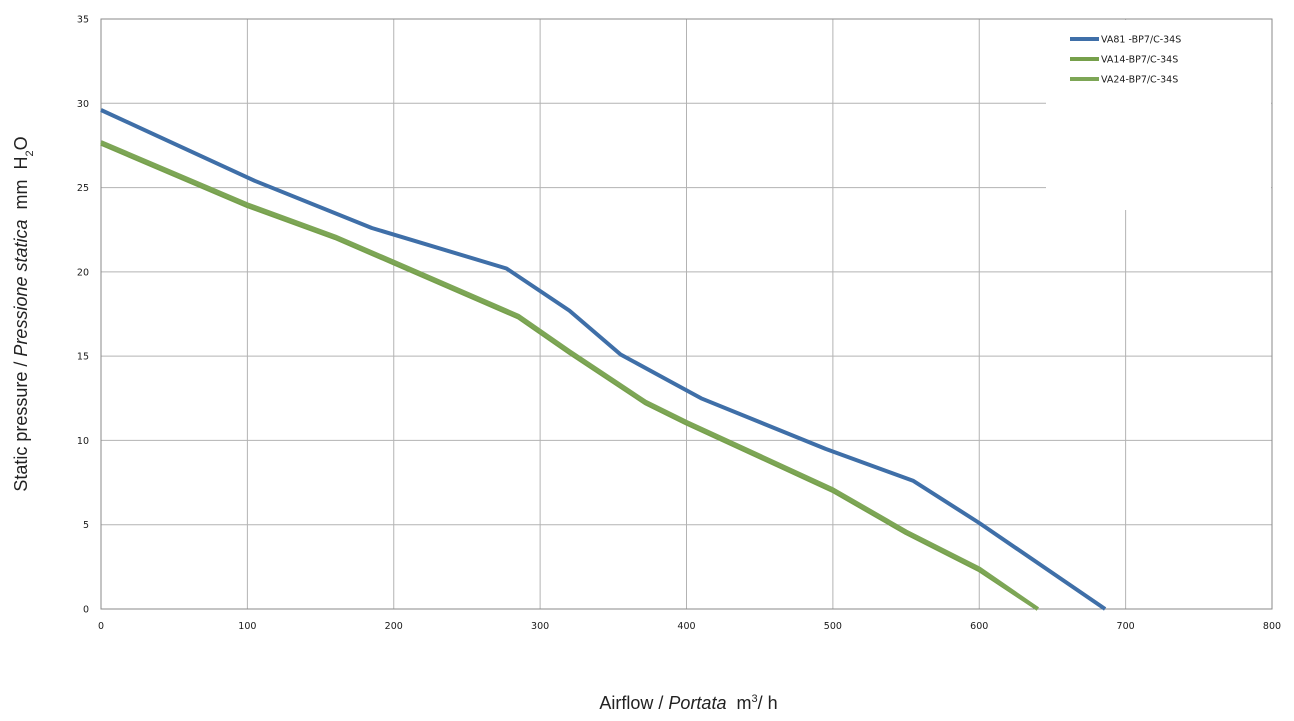 The width and height of the screenshot is (1294, 721). I want to click on x-tick-label: 0, so click(101, 626).